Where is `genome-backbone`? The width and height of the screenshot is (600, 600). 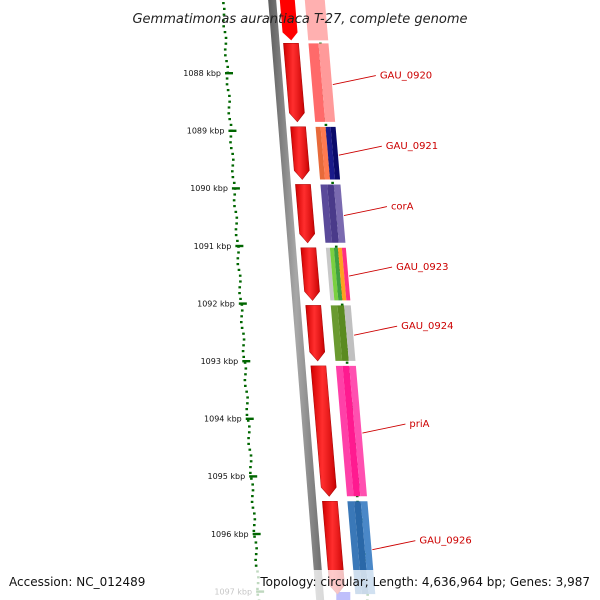 genome-backbone is located at coordinates (296, 300).